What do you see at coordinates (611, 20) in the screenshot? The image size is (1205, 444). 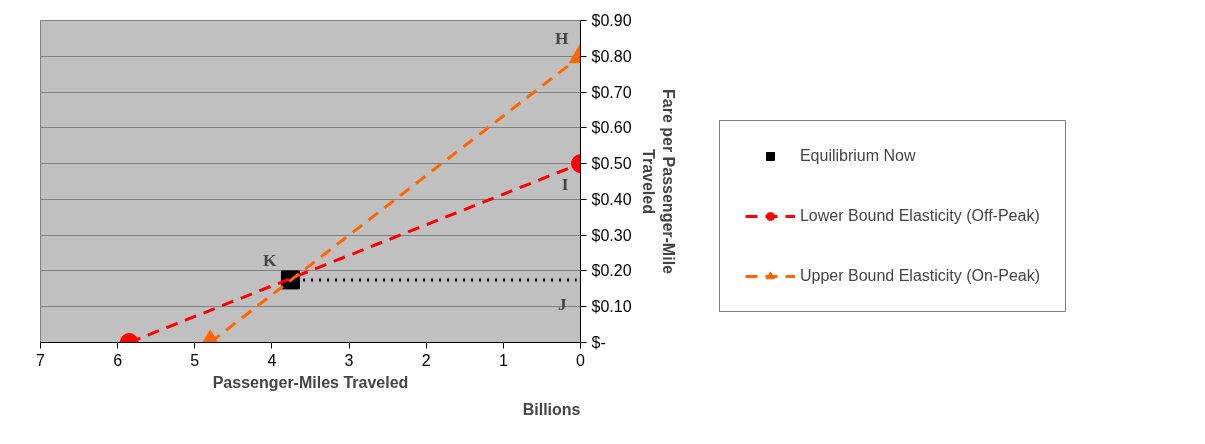 I see `y-tick-label: $0.90` at bounding box center [611, 20].